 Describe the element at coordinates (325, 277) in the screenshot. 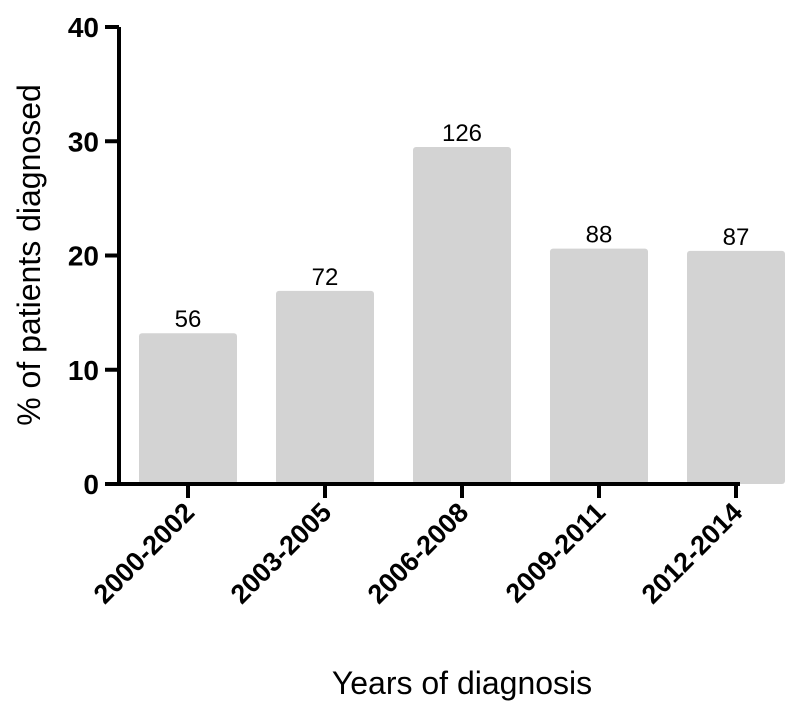

I see `bar-data-label: 72` at that location.